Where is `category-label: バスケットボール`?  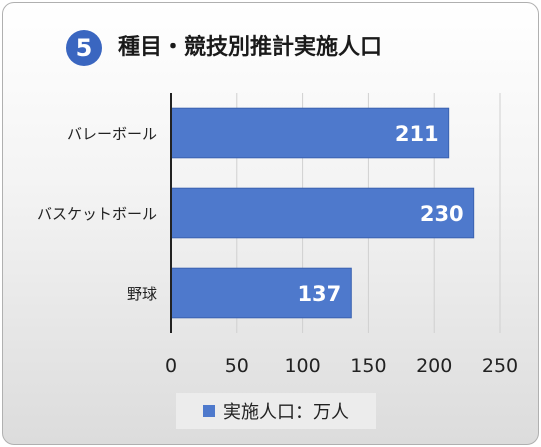
category-label: バスケットボール is located at coordinates (97, 214).